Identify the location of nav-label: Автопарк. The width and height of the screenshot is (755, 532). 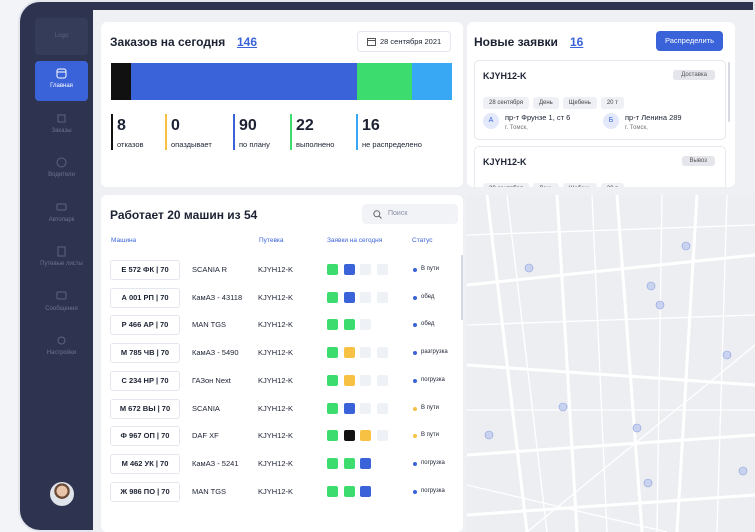
(61, 219).